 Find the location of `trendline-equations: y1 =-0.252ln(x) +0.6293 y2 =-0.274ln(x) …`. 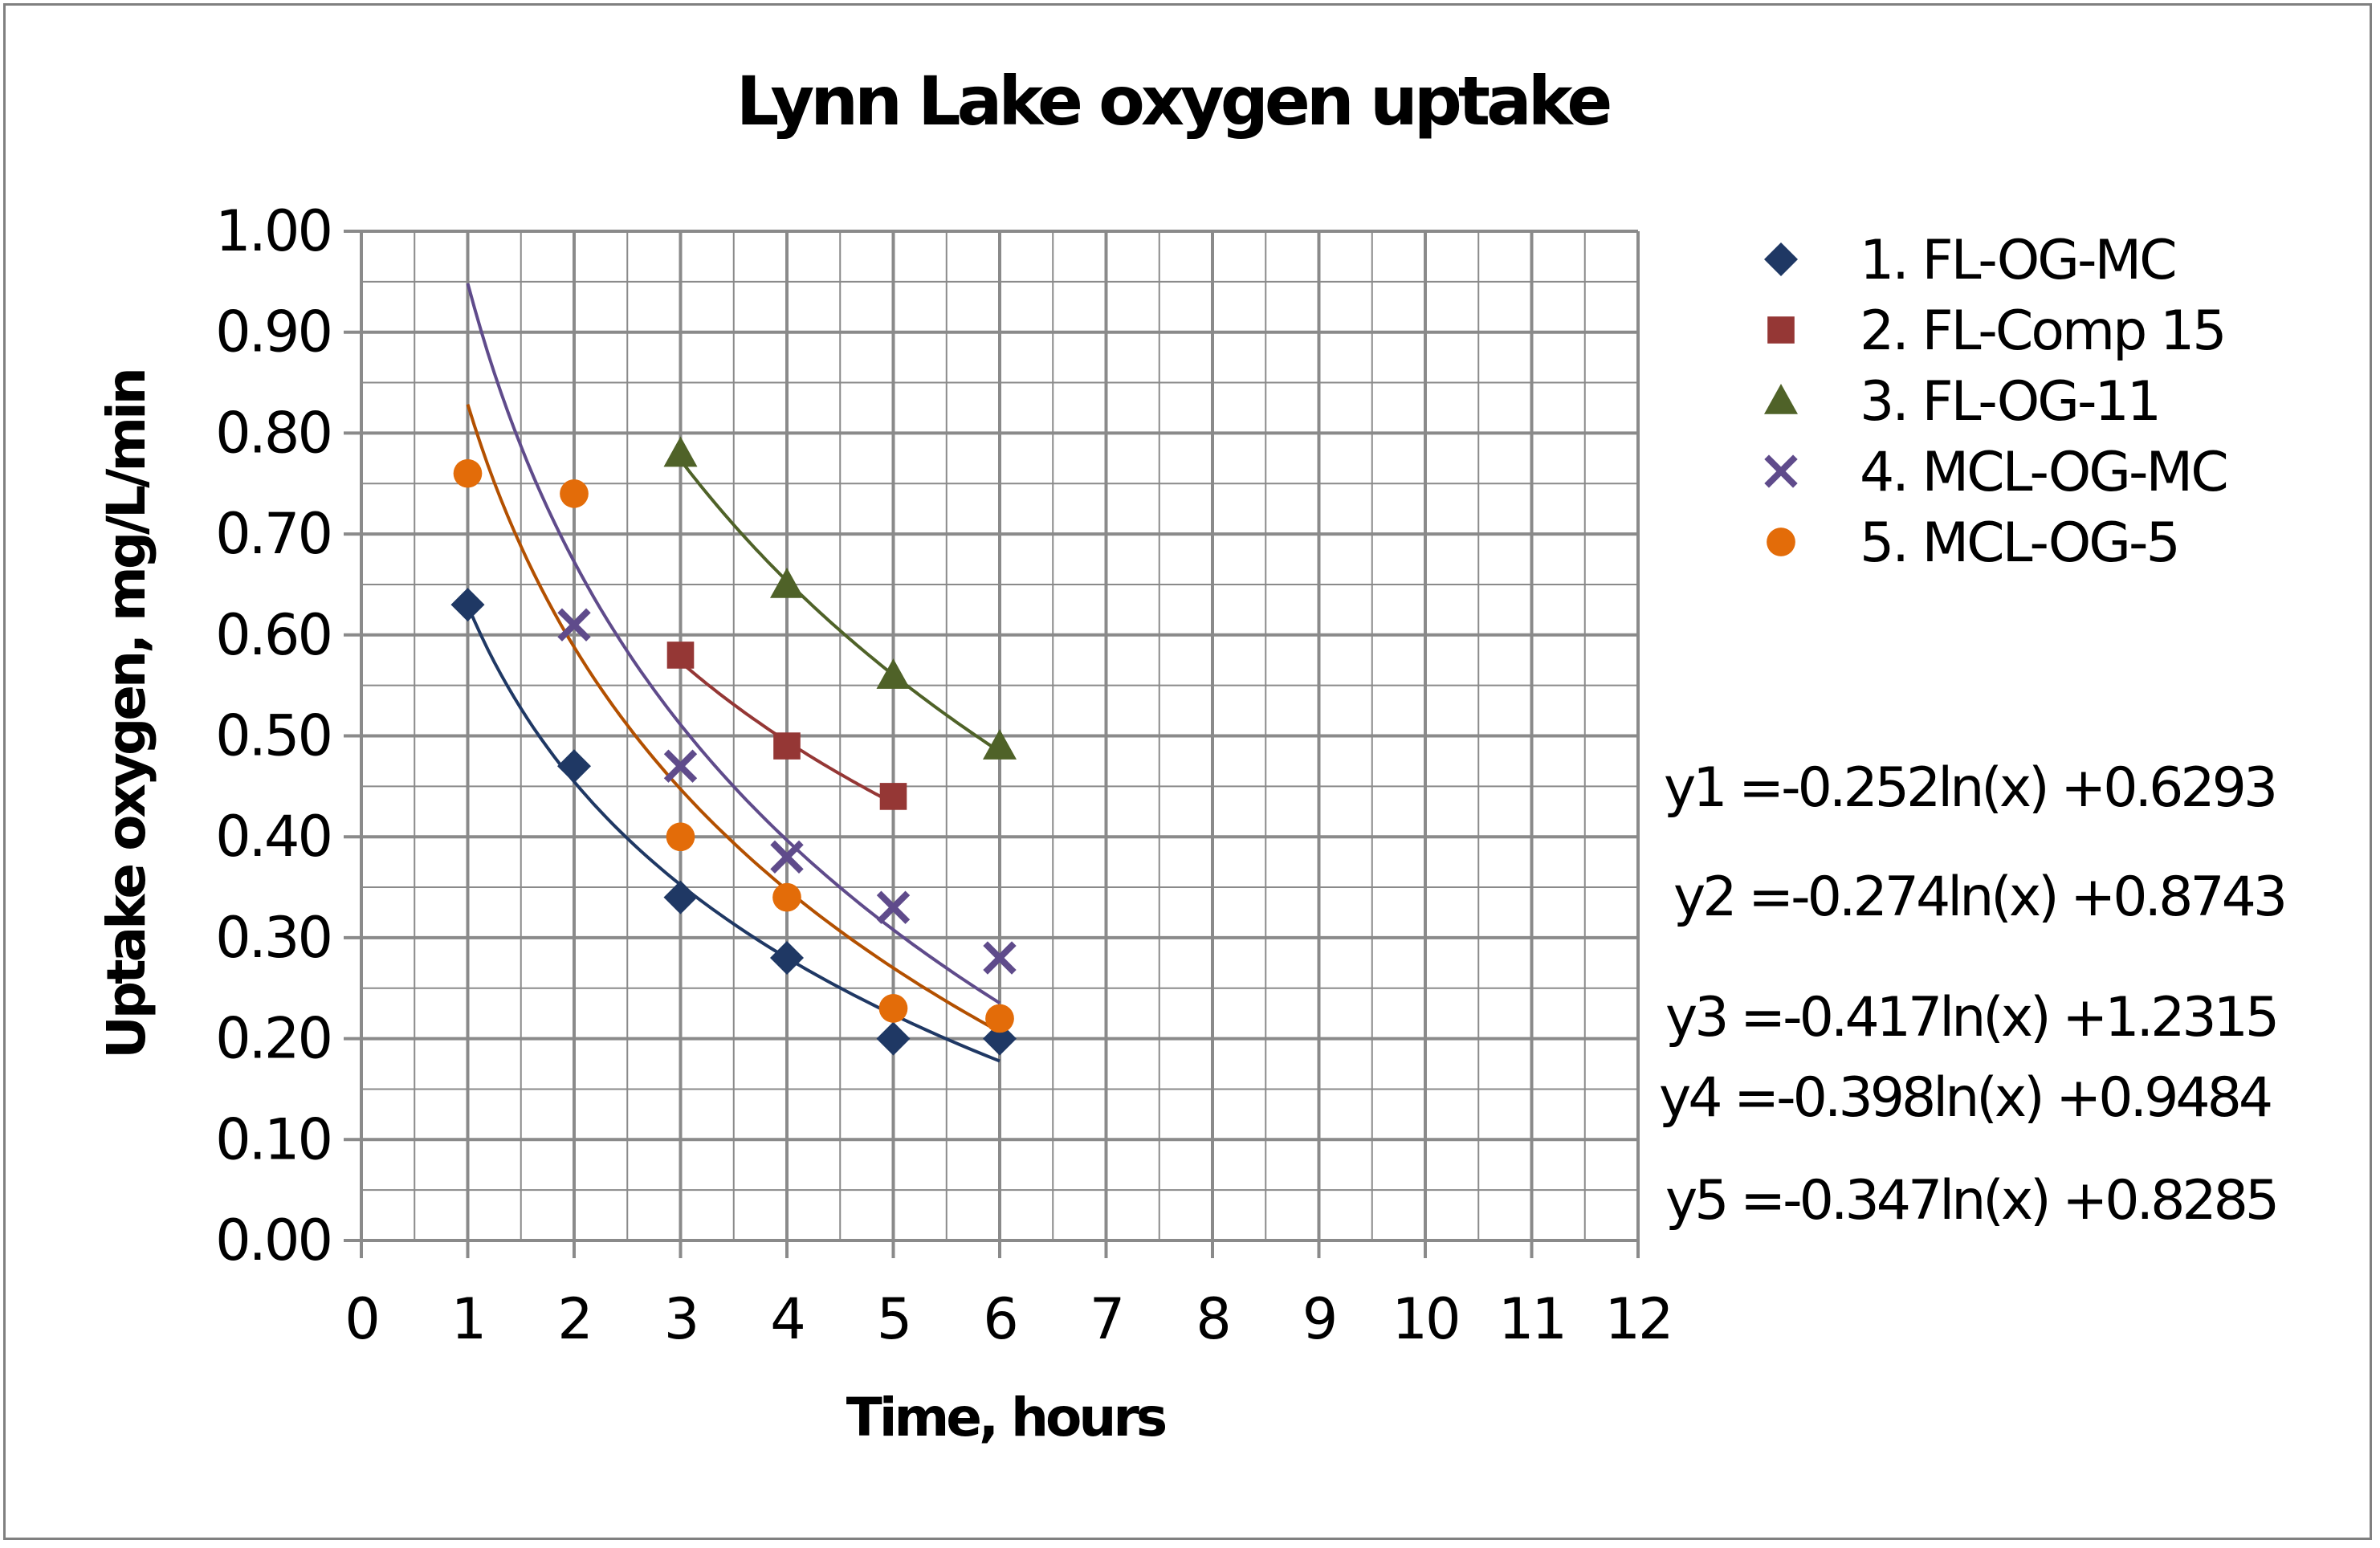

trendline-equations: y1 =-0.252ln(x) +0.6293 y2 =-0.274ln(x) … is located at coordinates (1974, 994).